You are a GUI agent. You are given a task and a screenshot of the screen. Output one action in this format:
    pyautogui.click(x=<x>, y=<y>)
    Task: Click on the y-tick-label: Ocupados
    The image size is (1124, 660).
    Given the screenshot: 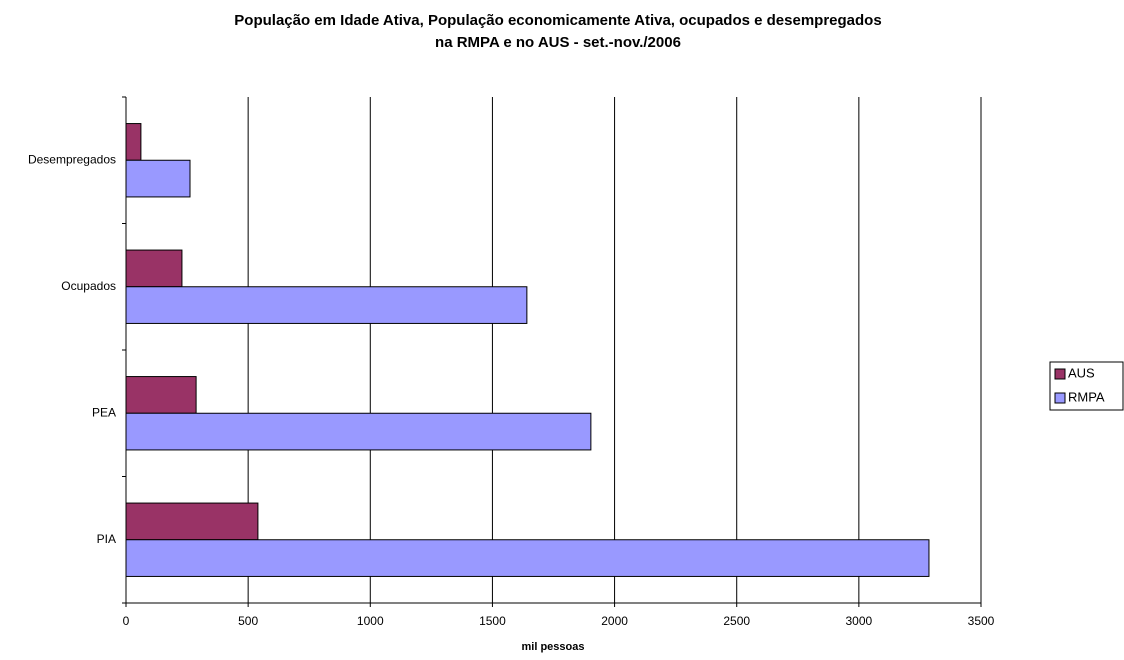 What is the action you would take?
    pyautogui.click(x=88, y=286)
    